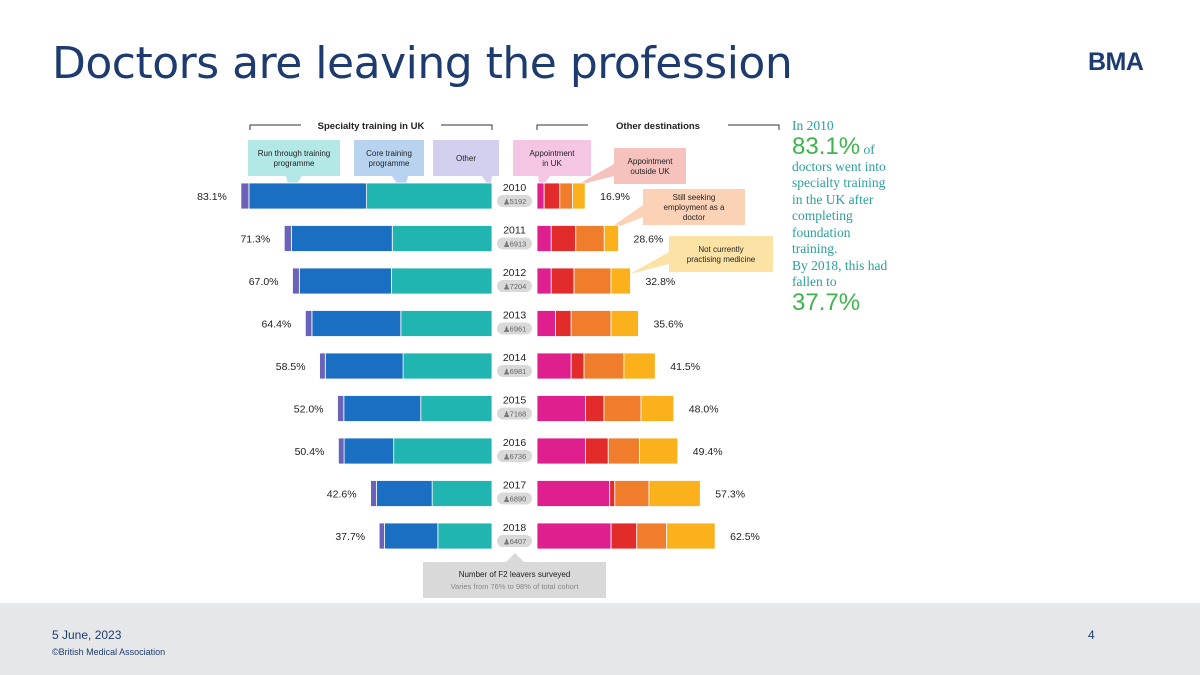 This screenshot has height=675, width=1200. Describe the element at coordinates (1116, 62) in the screenshot. I see `bma-logo: BMA` at that location.